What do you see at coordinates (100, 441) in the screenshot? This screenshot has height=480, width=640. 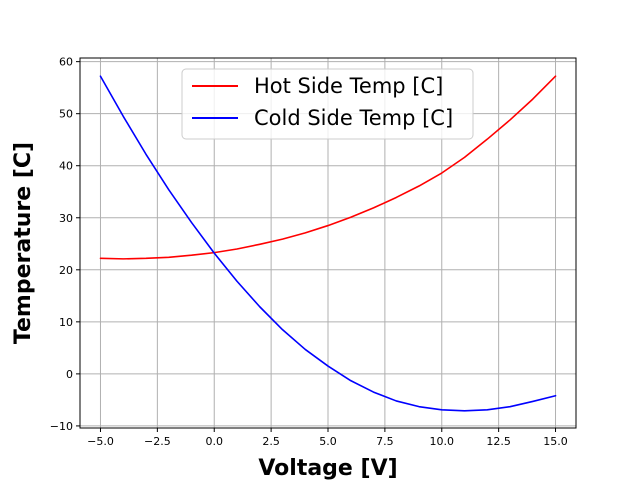 I see `x-tick-label: −5.0` at bounding box center [100, 441].